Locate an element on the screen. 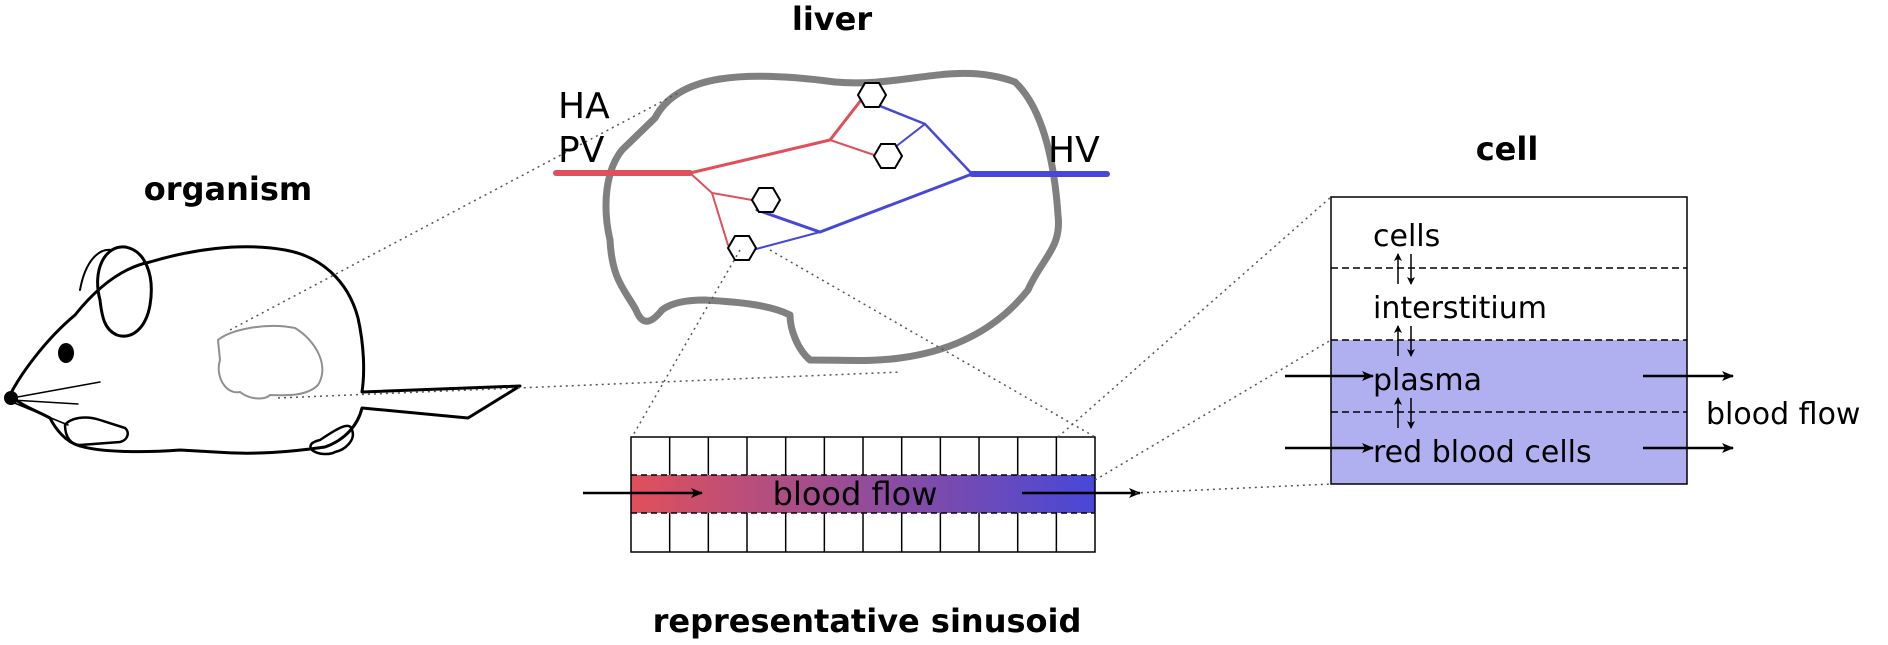 The height and width of the screenshot is (645, 1888). mouse-illustration is located at coordinates (265, 350).